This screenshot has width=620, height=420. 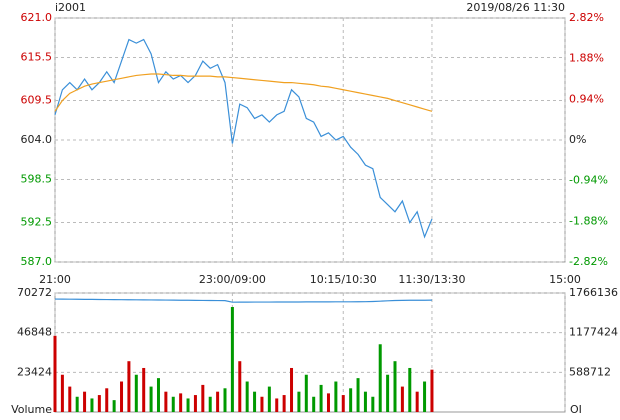 What do you see at coordinates (34, 371) in the screenshot?
I see `volume-tick-label: 23424` at bounding box center [34, 371].